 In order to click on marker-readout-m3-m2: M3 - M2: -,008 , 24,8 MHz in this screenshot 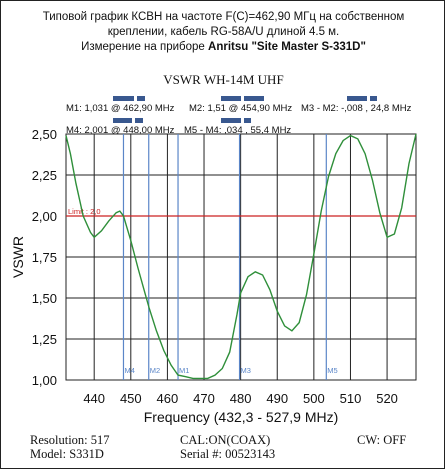, I will do `click(356, 108)`.